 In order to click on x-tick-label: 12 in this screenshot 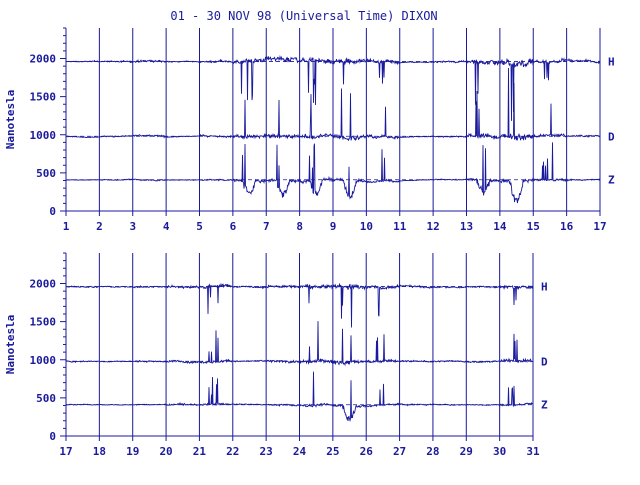, I will do `click(433, 226)`.